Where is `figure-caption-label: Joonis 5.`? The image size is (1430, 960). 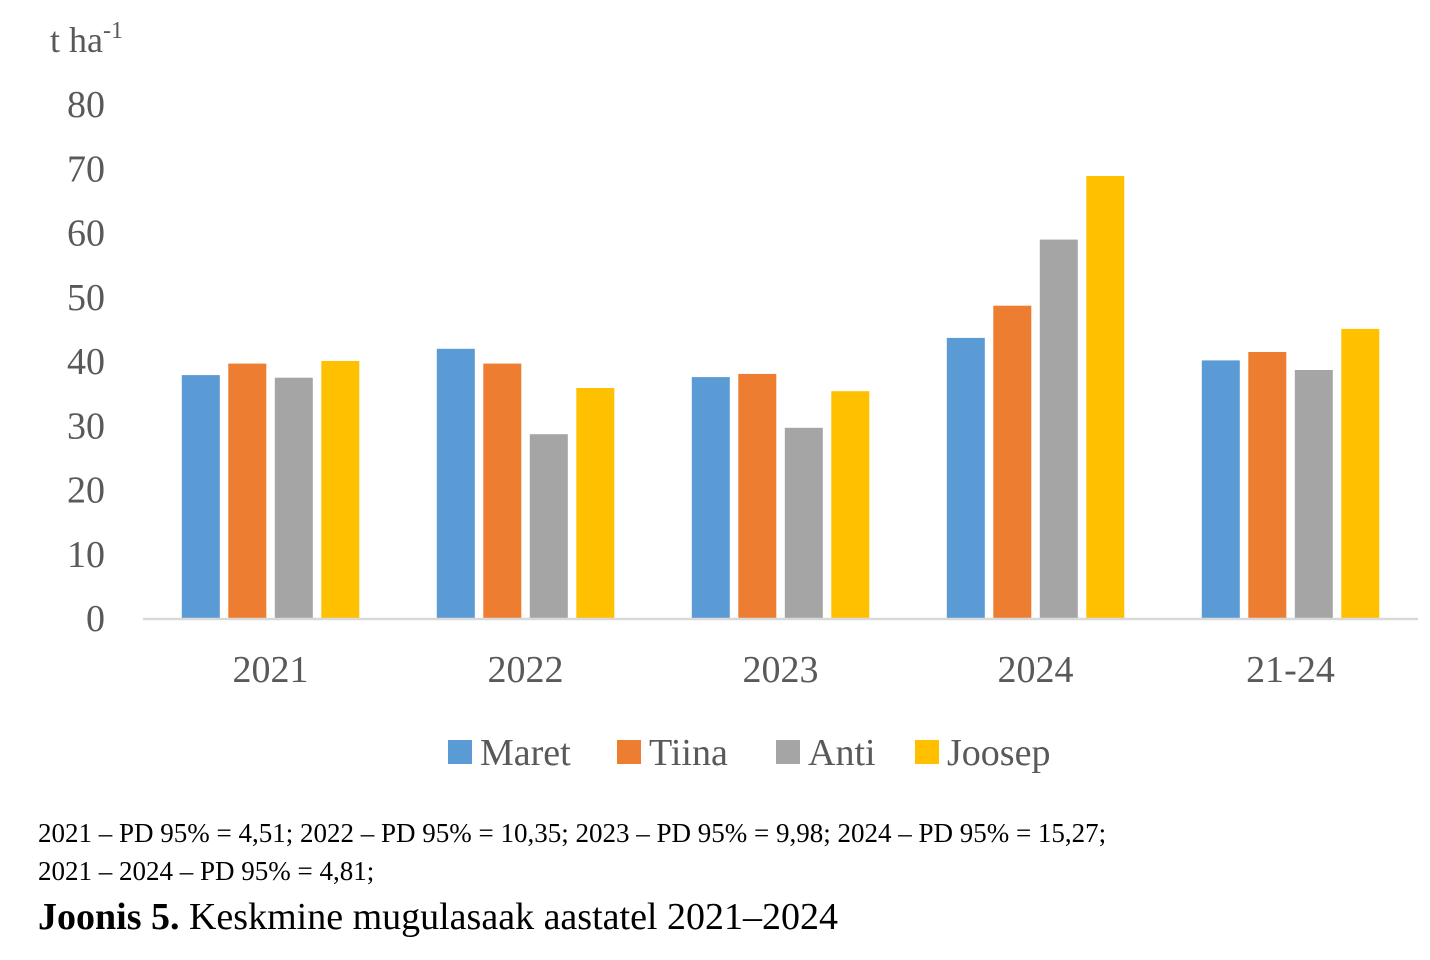 figure-caption-label: Joonis 5. is located at coordinates (109, 917).